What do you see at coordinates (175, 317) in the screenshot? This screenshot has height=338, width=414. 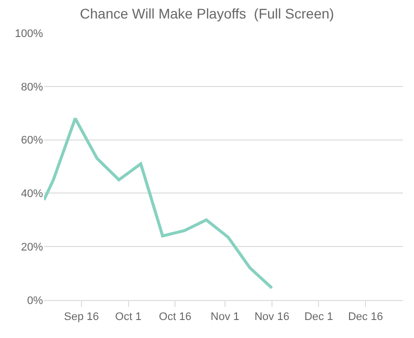 I see `x-tick-label: Oct 16` at bounding box center [175, 317].